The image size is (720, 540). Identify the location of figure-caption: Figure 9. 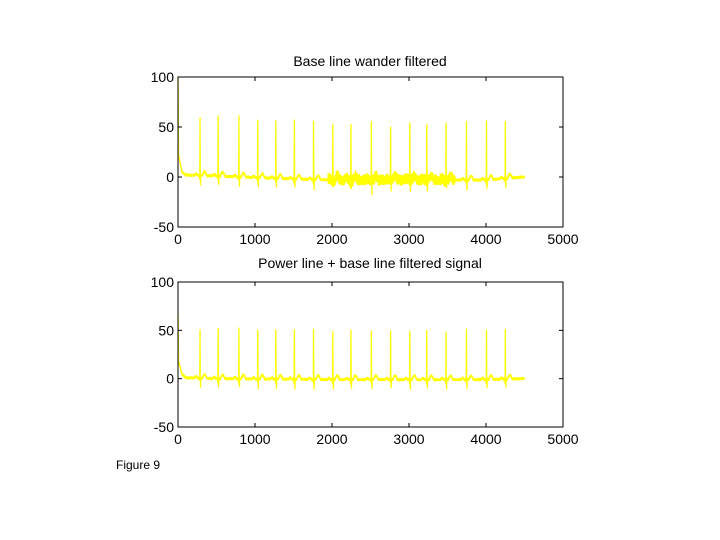
(138, 465).